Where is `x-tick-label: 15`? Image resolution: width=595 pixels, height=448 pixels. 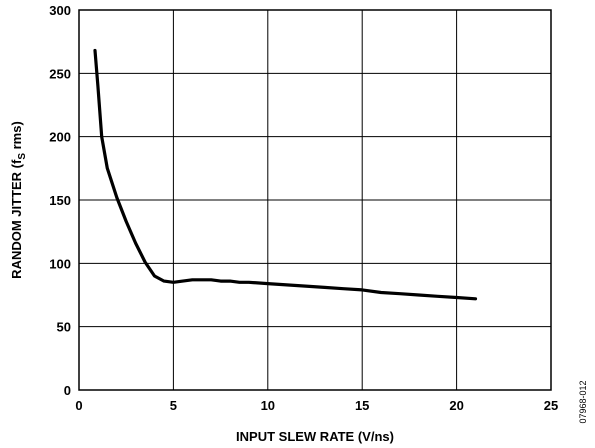
x-tick-label: 15 is located at coordinates (362, 405).